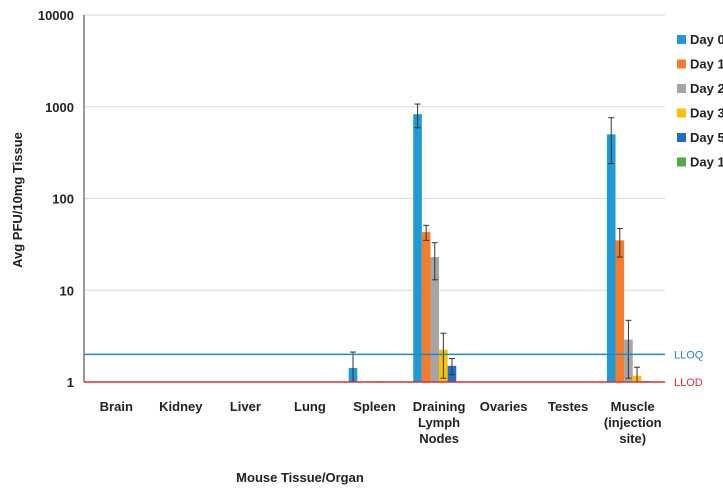 The height and width of the screenshot is (490, 723). I want to click on x-tick-label: (injection, so click(633, 422).